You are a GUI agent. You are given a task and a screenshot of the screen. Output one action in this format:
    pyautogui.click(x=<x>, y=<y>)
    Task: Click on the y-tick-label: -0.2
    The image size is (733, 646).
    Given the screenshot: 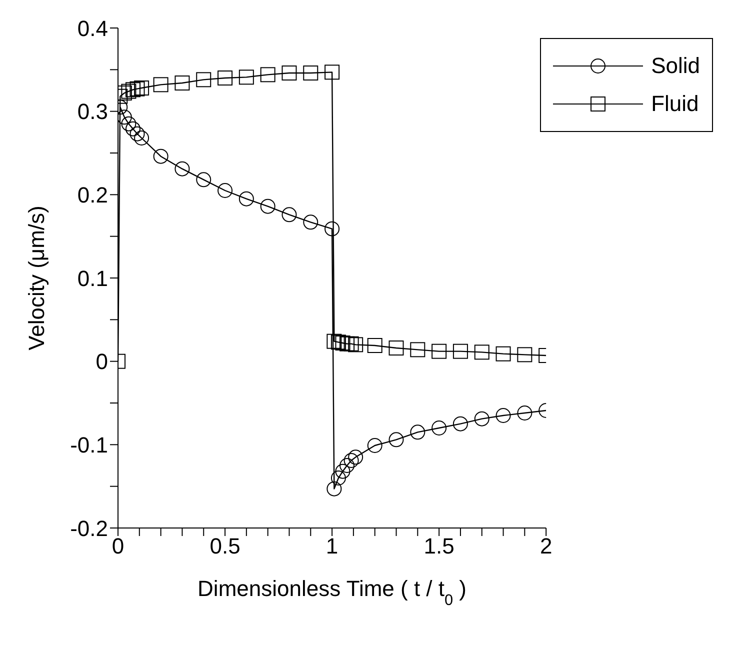 What is the action you would take?
    pyautogui.click(x=89, y=528)
    